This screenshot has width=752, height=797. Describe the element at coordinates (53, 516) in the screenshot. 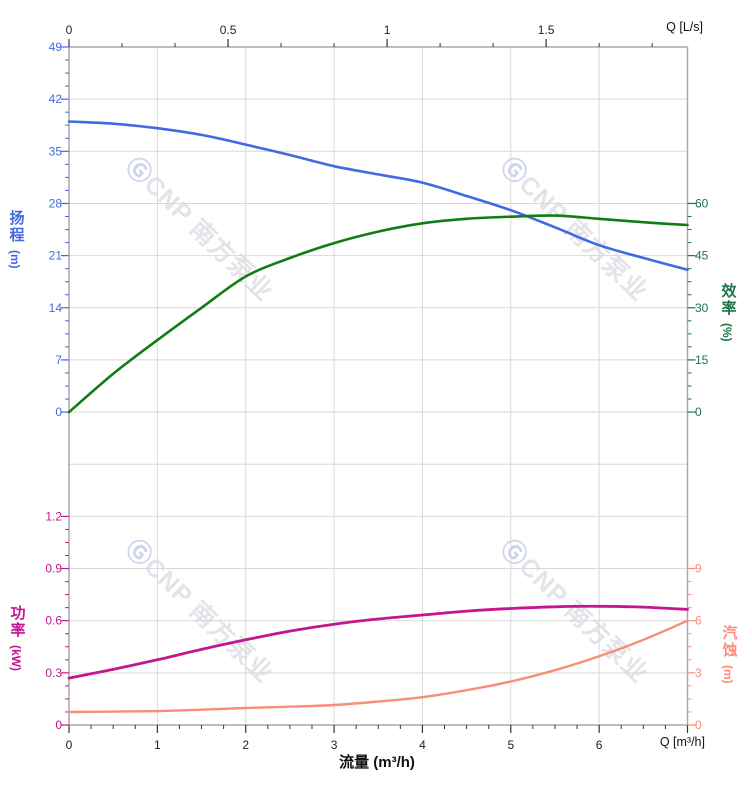

I see `power-tick-label: 1.2` at that location.